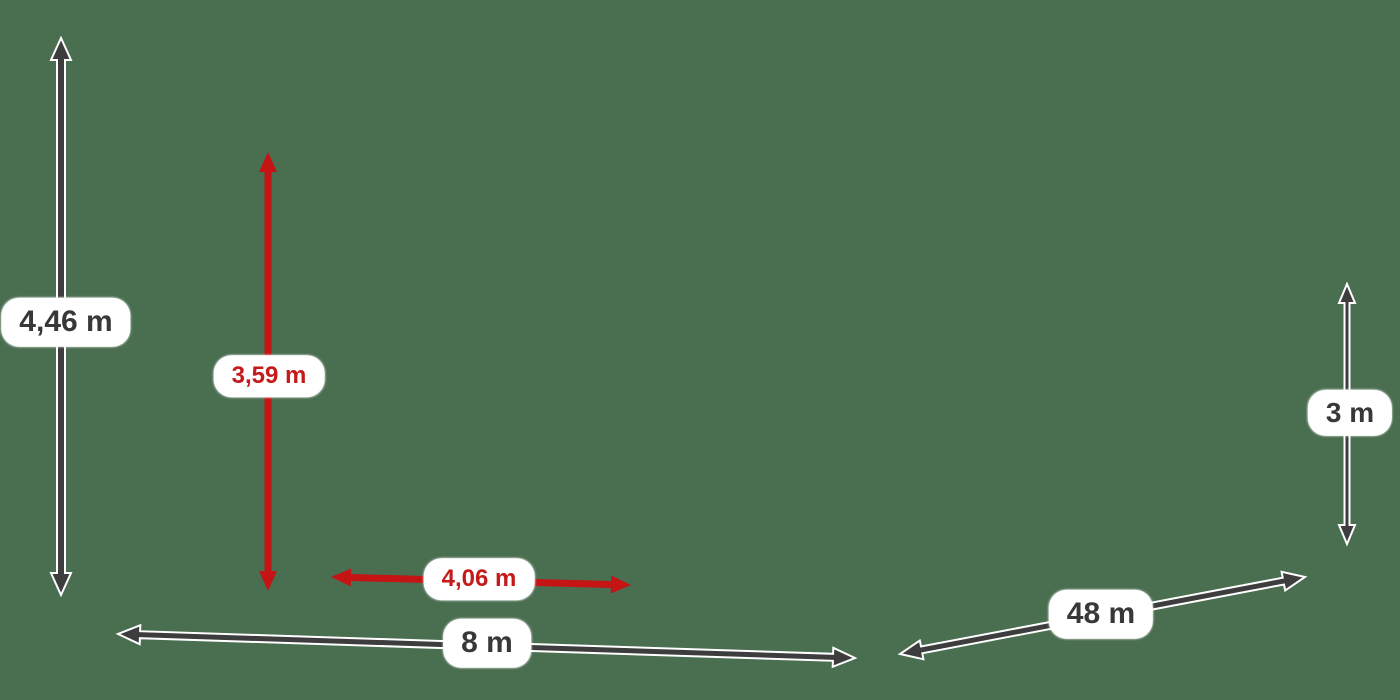 The height and width of the screenshot is (700, 1400). I want to click on measure-label-right-height: 3 m, so click(1350, 413).